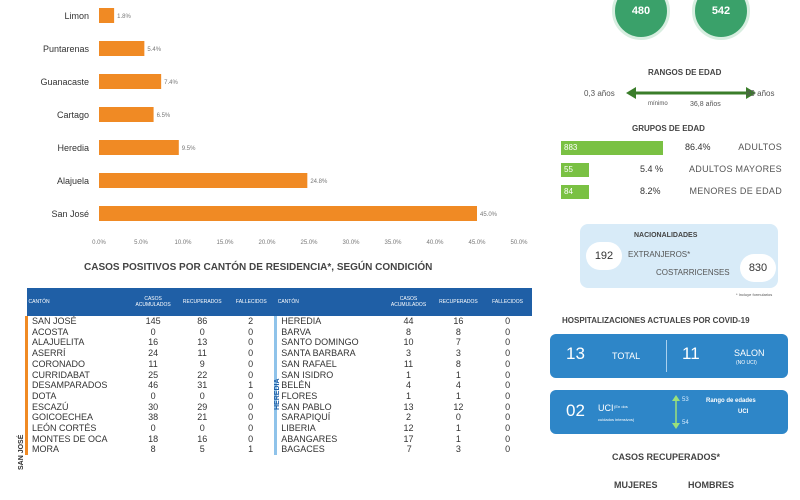 Image resolution: width=800 pixels, height=500 pixels. What do you see at coordinates (202, 438) in the screenshot?
I see `table-cell: 16` at bounding box center [202, 438].